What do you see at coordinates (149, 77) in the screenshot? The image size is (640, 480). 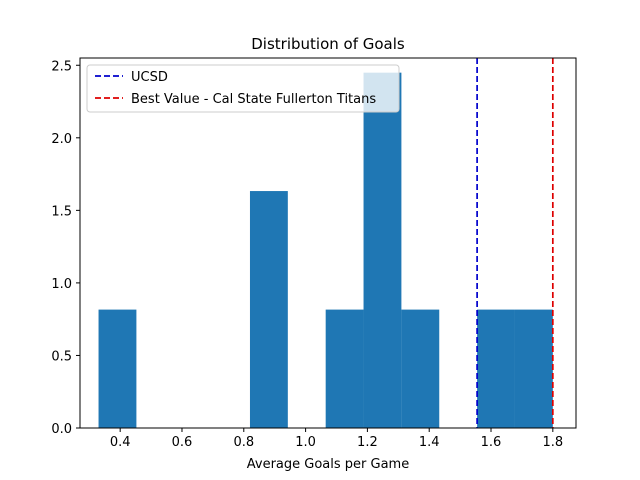 I see `legend-label-ucsd: UCSD` at bounding box center [149, 77].